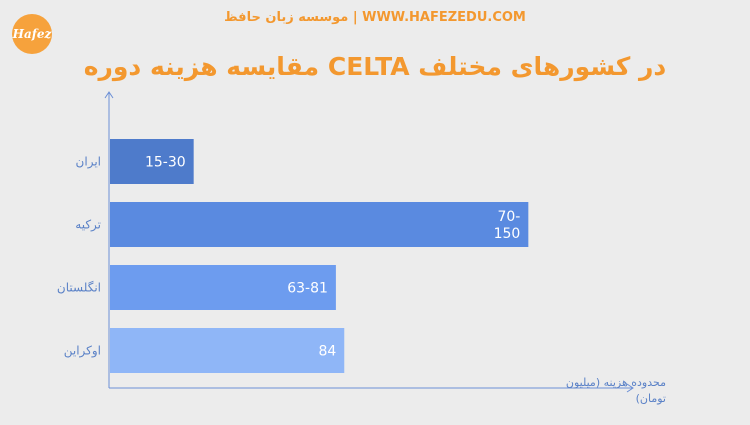  What do you see at coordinates (651, 398) in the screenshot?
I see `x-axis-label: (تومان` at bounding box center [651, 398].